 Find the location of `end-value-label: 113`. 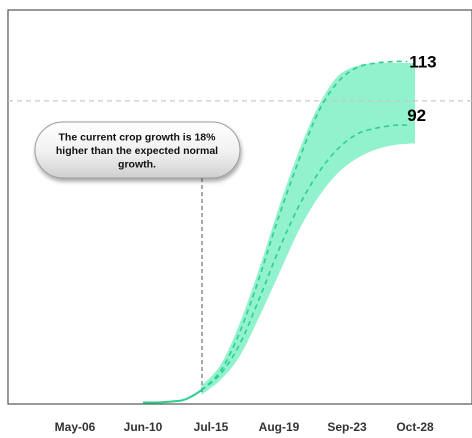

end-value-label: 113 is located at coordinates (422, 62).